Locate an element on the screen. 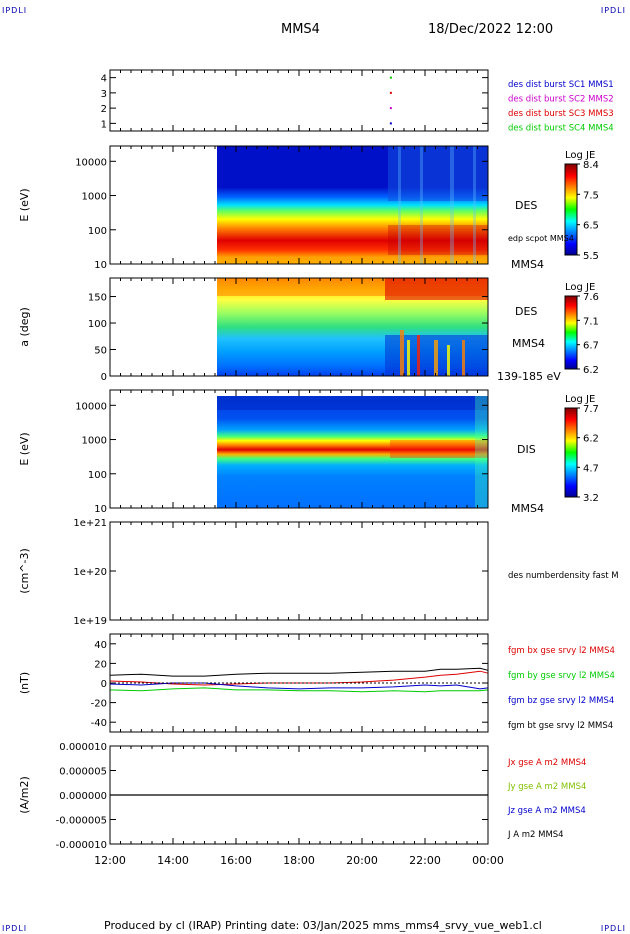 The height and width of the screenshot is (934, 630). time-tick-label: 12:00 is located at coordinates (110, 860).